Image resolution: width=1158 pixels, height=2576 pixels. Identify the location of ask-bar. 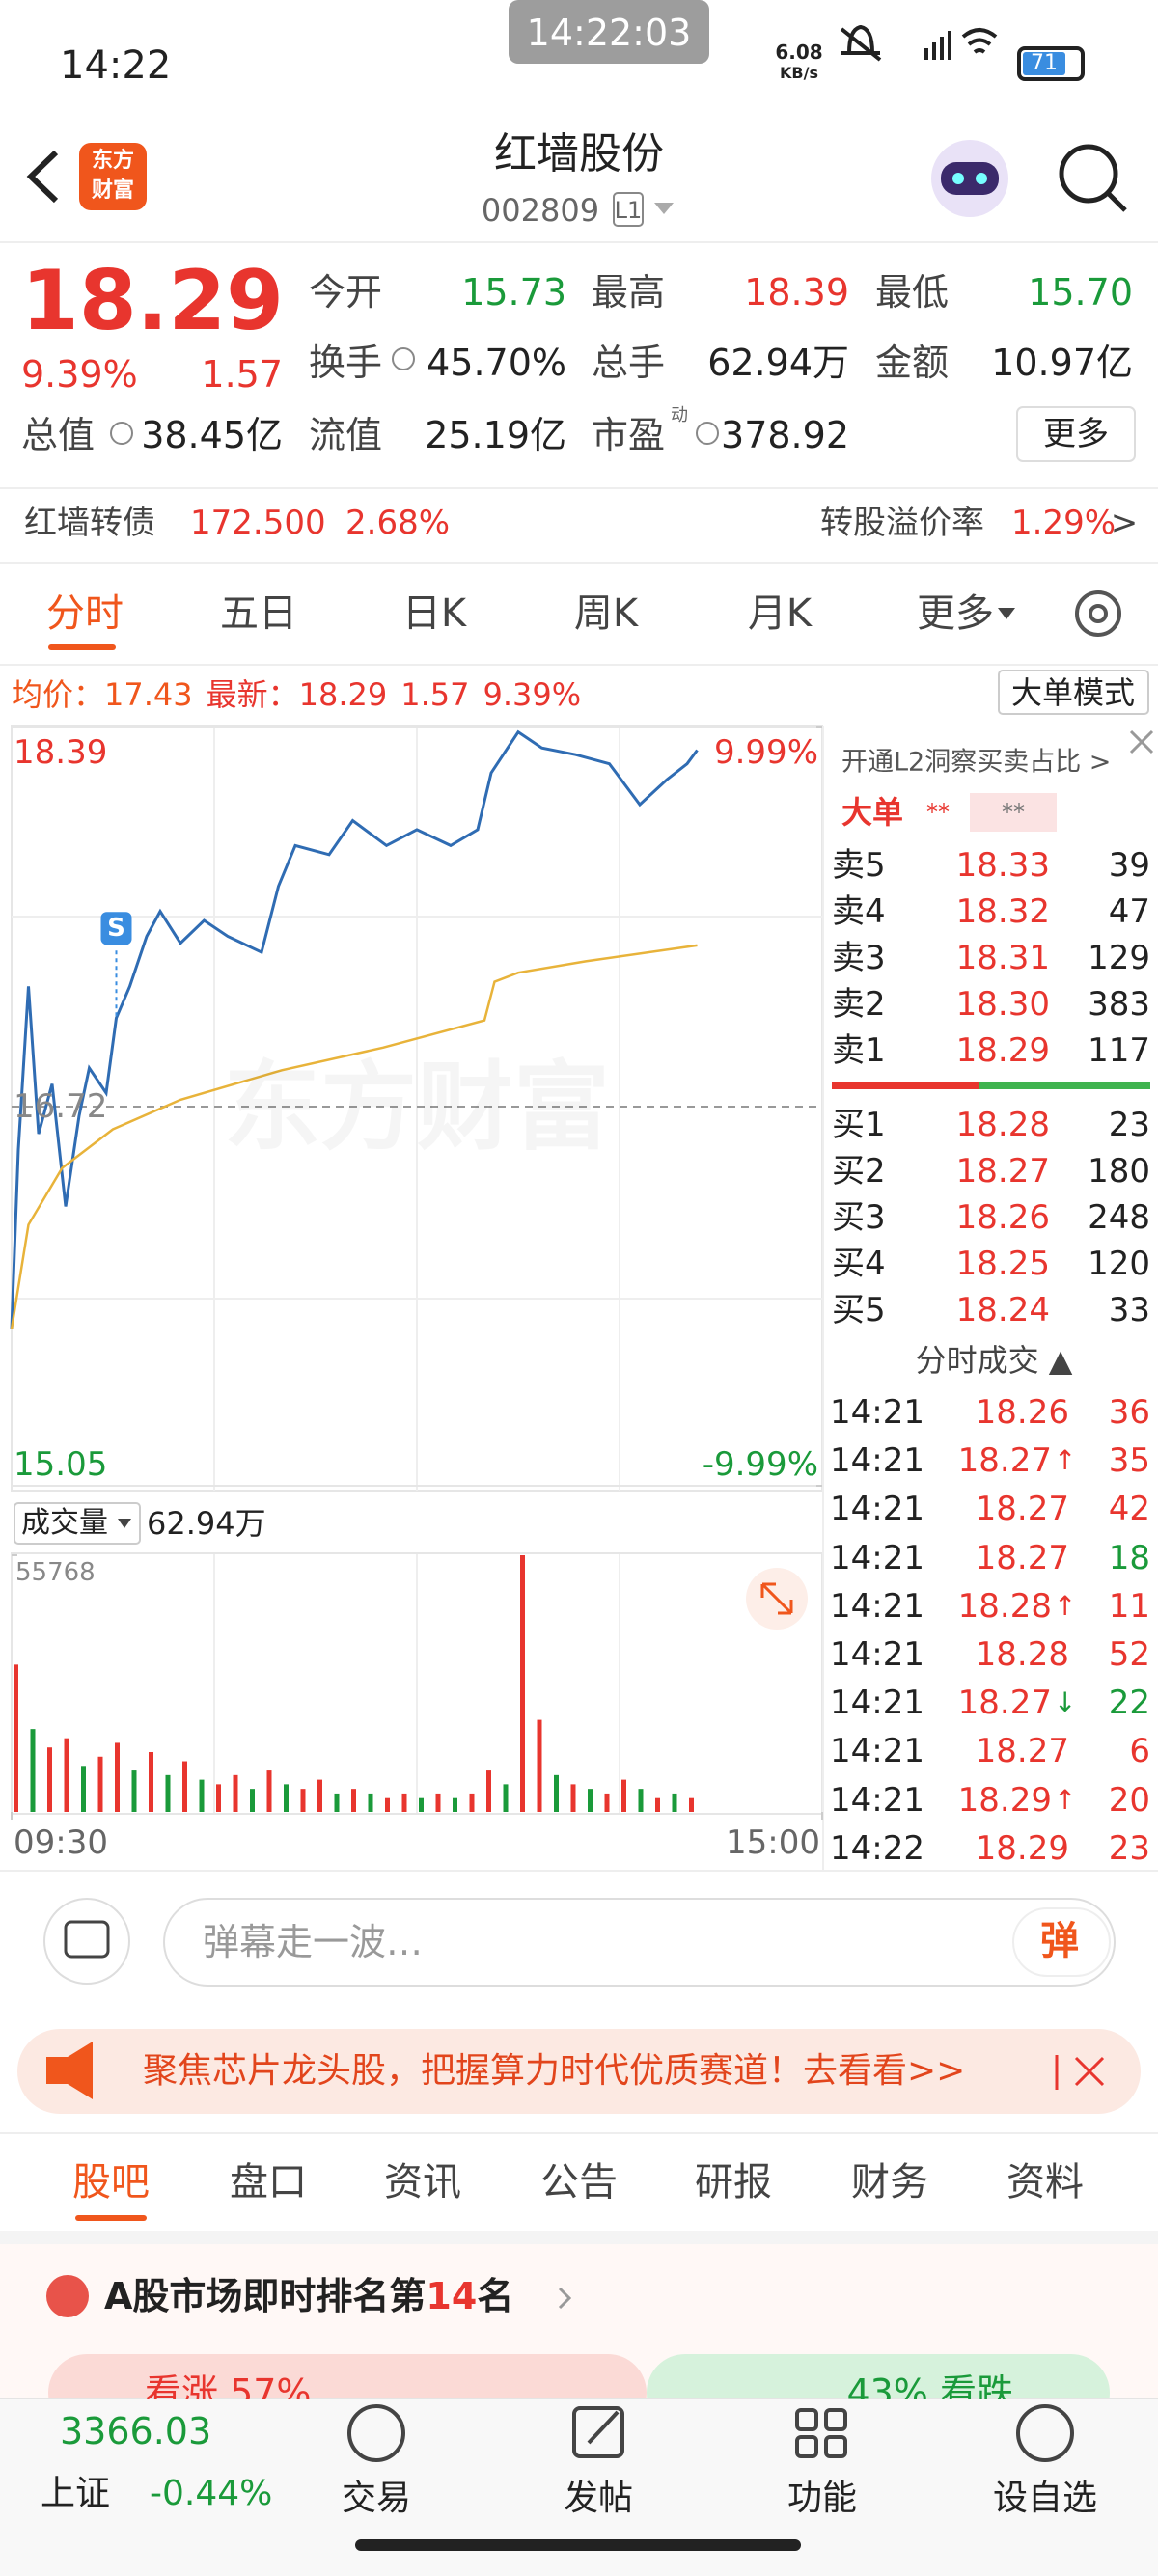
(905, 1085).